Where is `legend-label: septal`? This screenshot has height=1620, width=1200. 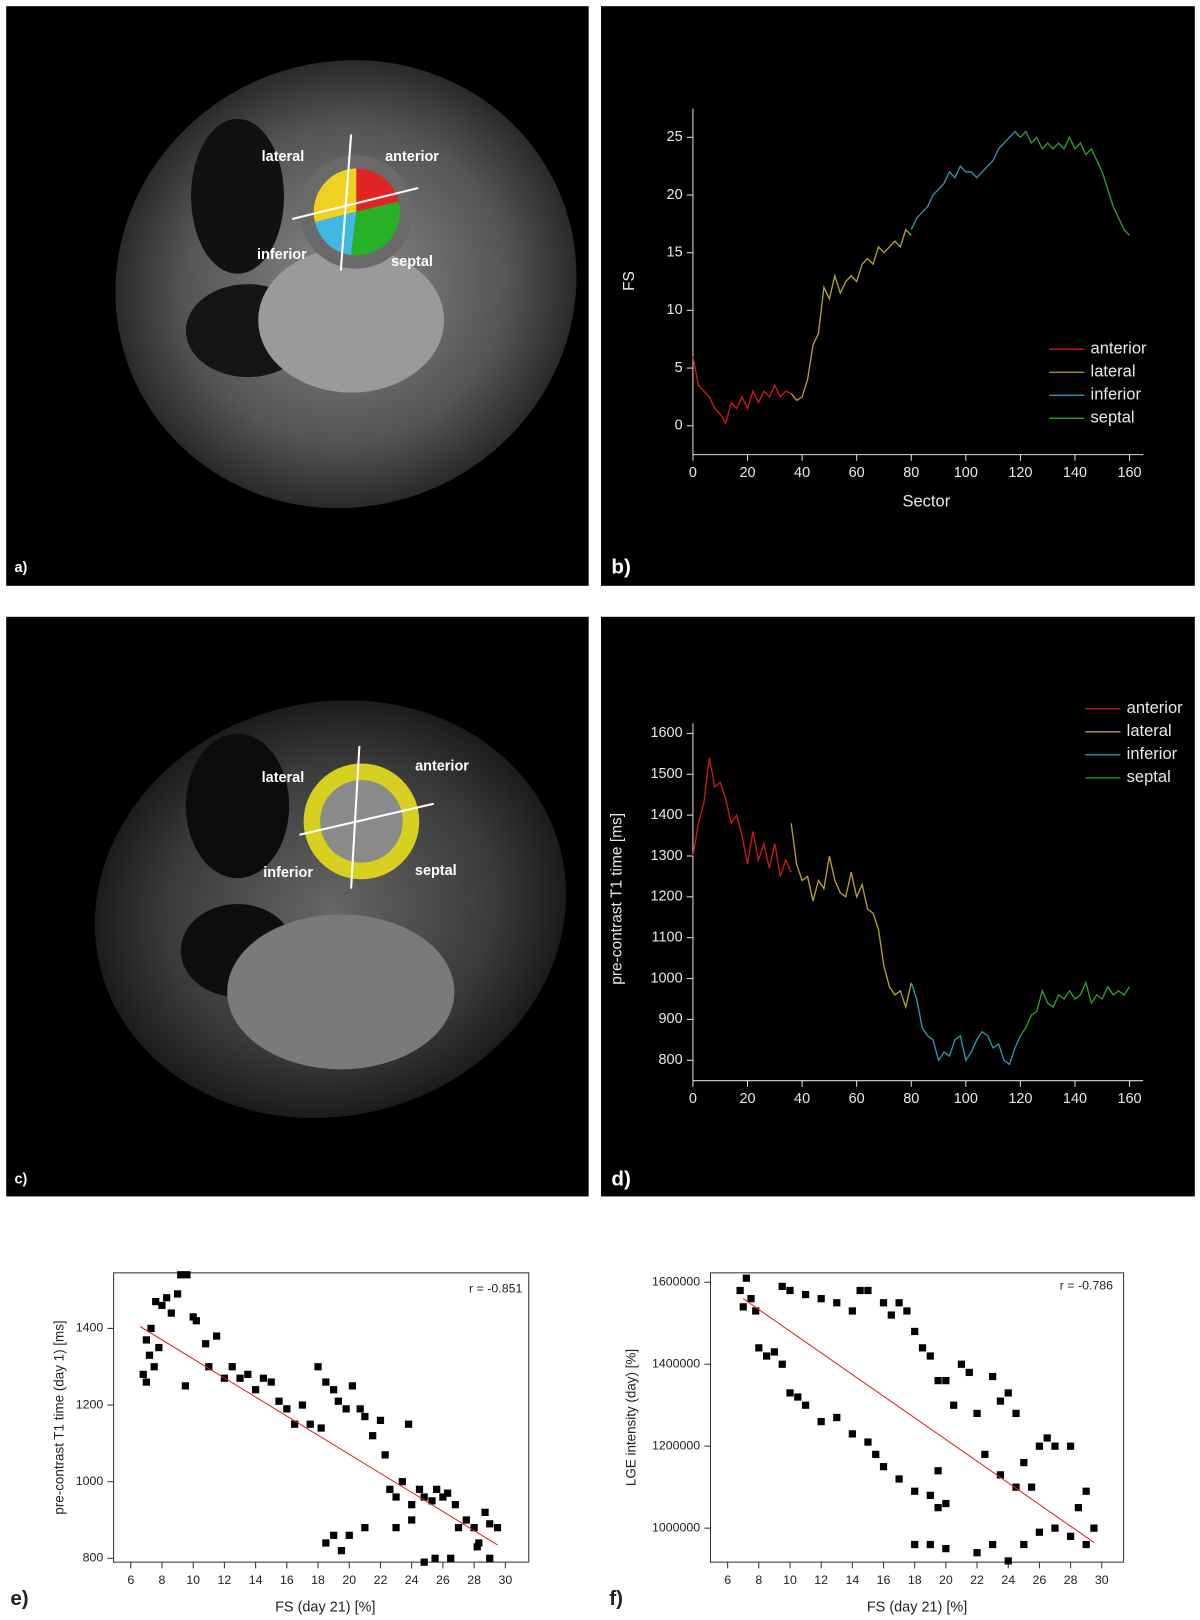 legend-label: septal is located at coordinates (1149, 776).